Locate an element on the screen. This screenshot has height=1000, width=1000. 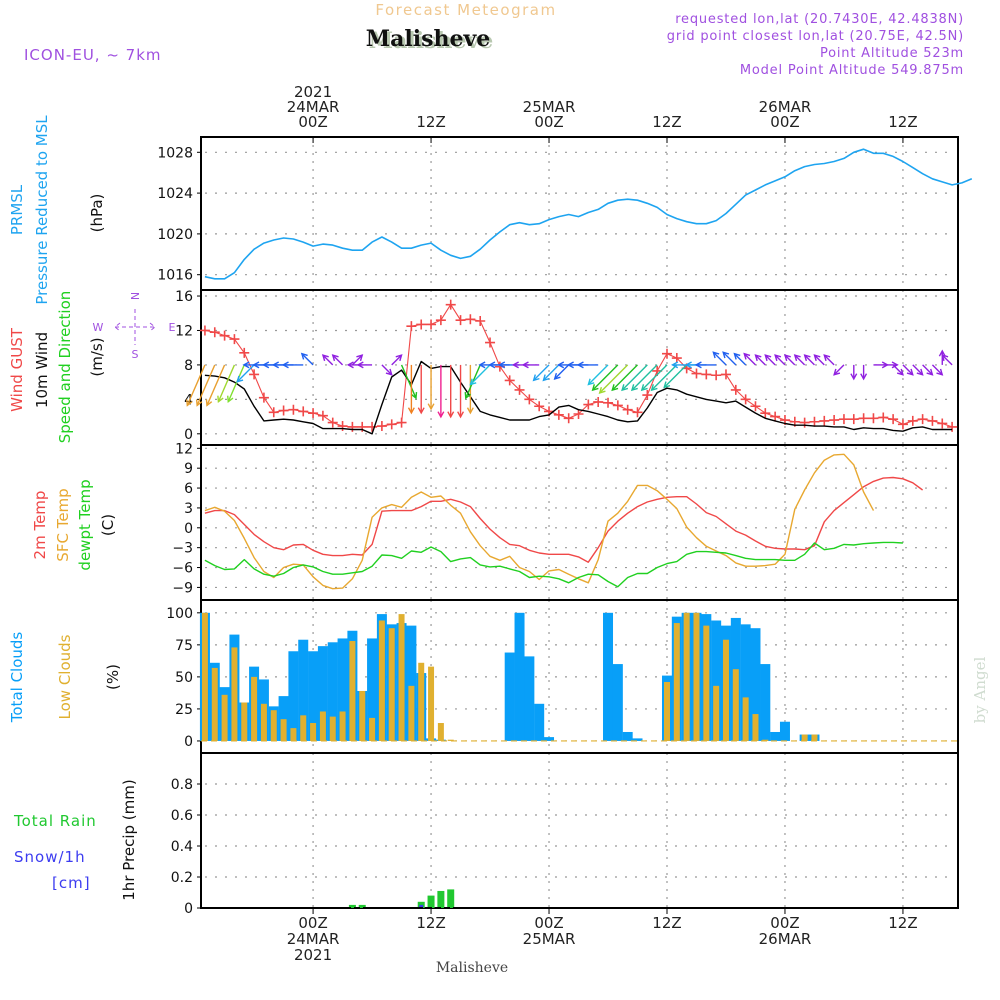
total-clouds-label: Total Clouds is located at coordinates (17, 678).